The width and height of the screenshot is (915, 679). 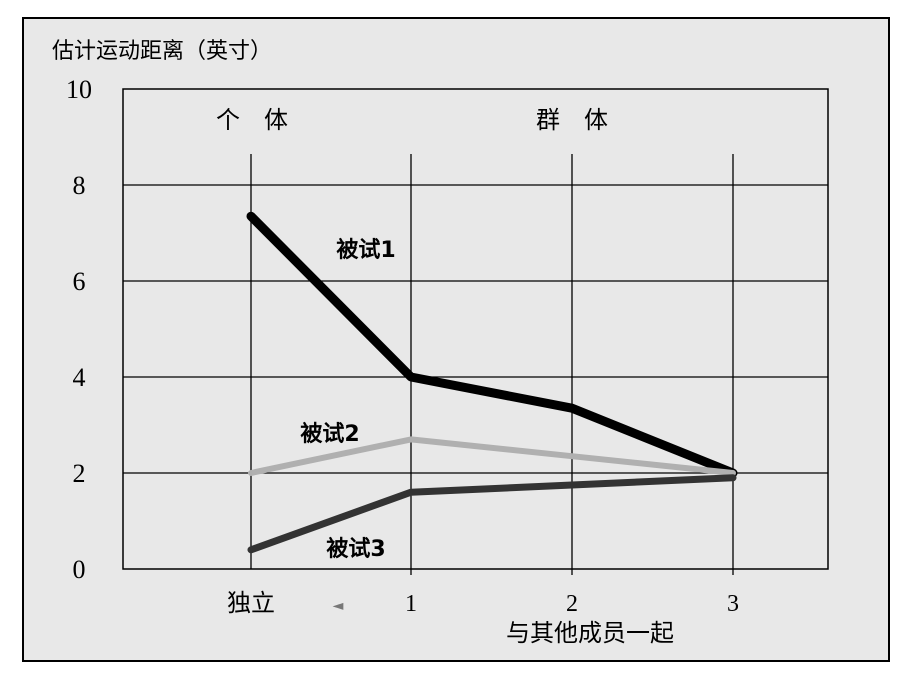 I want to click on series-label: 被试3, so click(x=355, y=549).